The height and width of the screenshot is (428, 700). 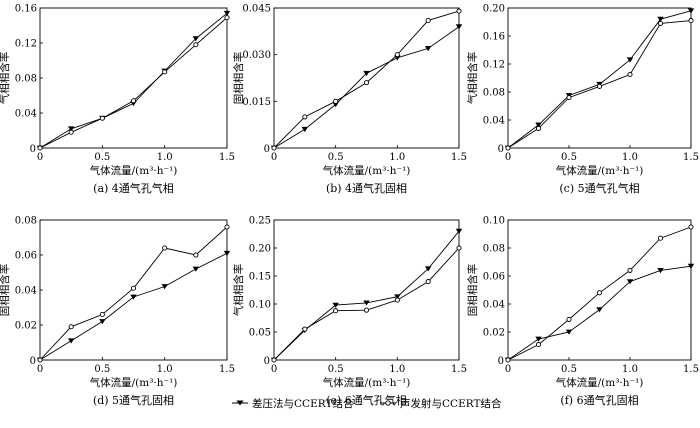 What do you see at coordinates (256, 102) in the screenshot?
I see `y-tick-label: 0.015` at bounding box center [256, 102].